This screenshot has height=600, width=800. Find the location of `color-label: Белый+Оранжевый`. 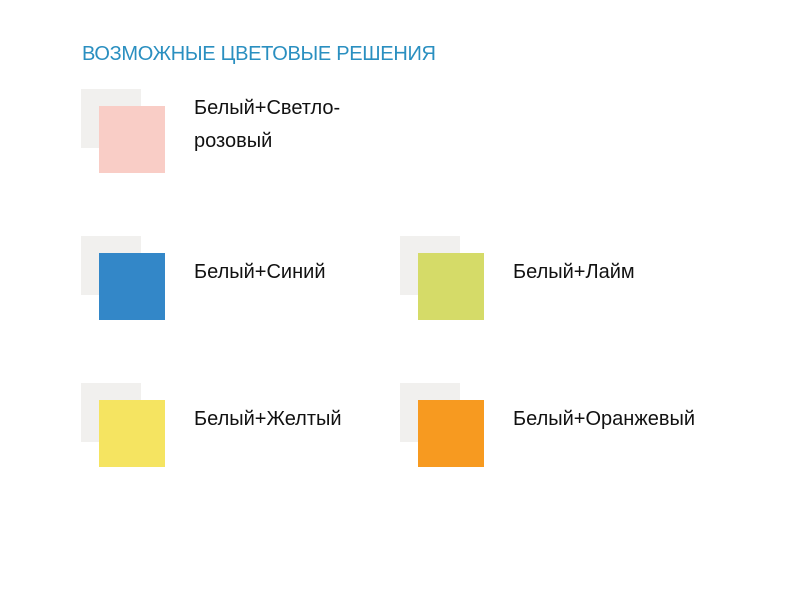

color-label: Белый+Оранжевый is located at coordinates (604, 419).